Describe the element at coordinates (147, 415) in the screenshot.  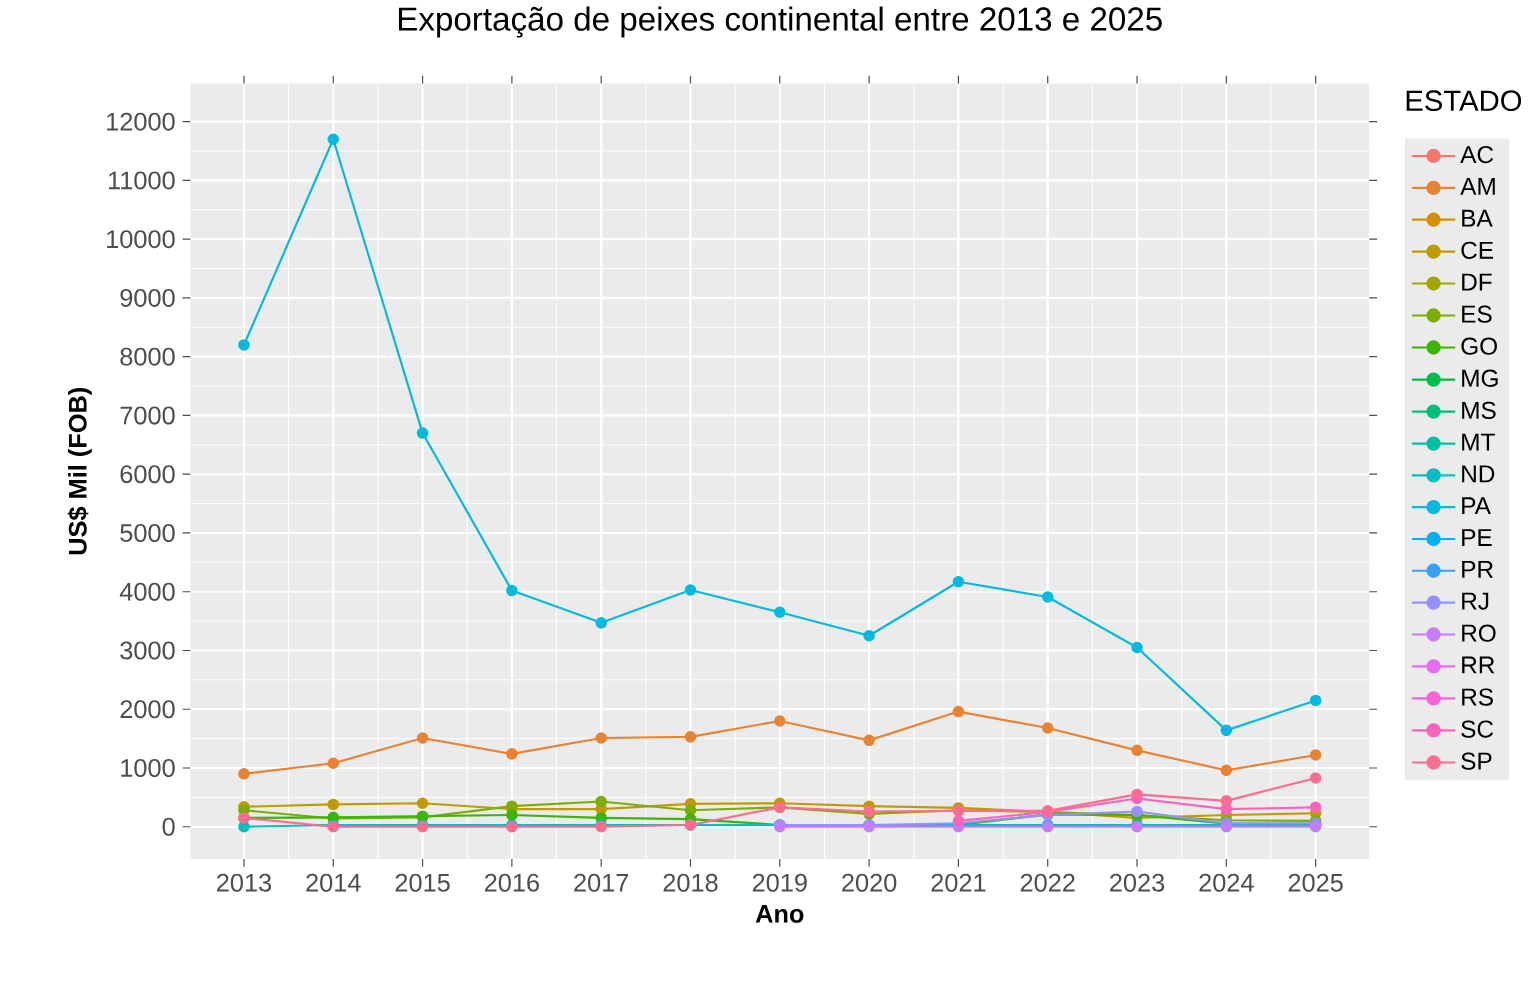
I see `y-tick-label: 7000` at that location.